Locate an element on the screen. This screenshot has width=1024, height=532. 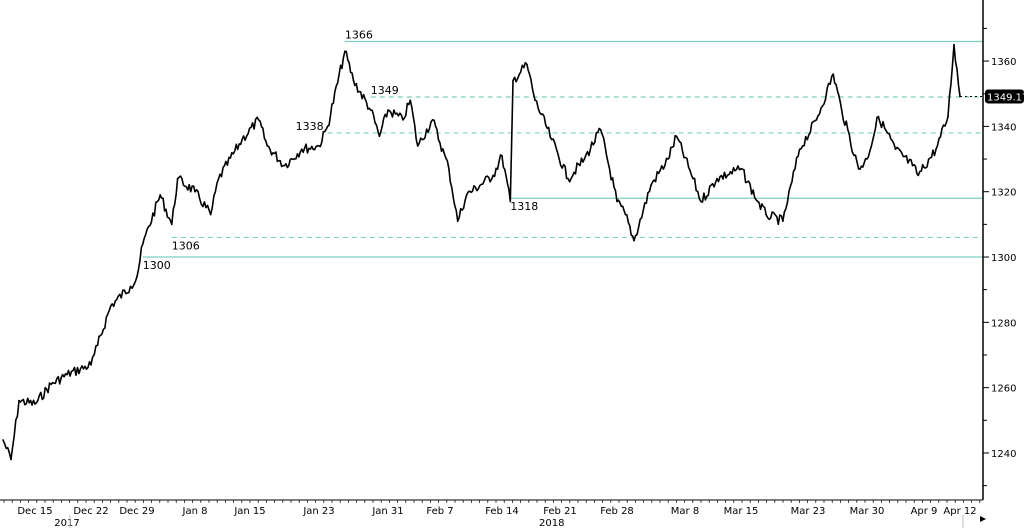
level-label-1300: 1300 is located at coordinates (157, 265).